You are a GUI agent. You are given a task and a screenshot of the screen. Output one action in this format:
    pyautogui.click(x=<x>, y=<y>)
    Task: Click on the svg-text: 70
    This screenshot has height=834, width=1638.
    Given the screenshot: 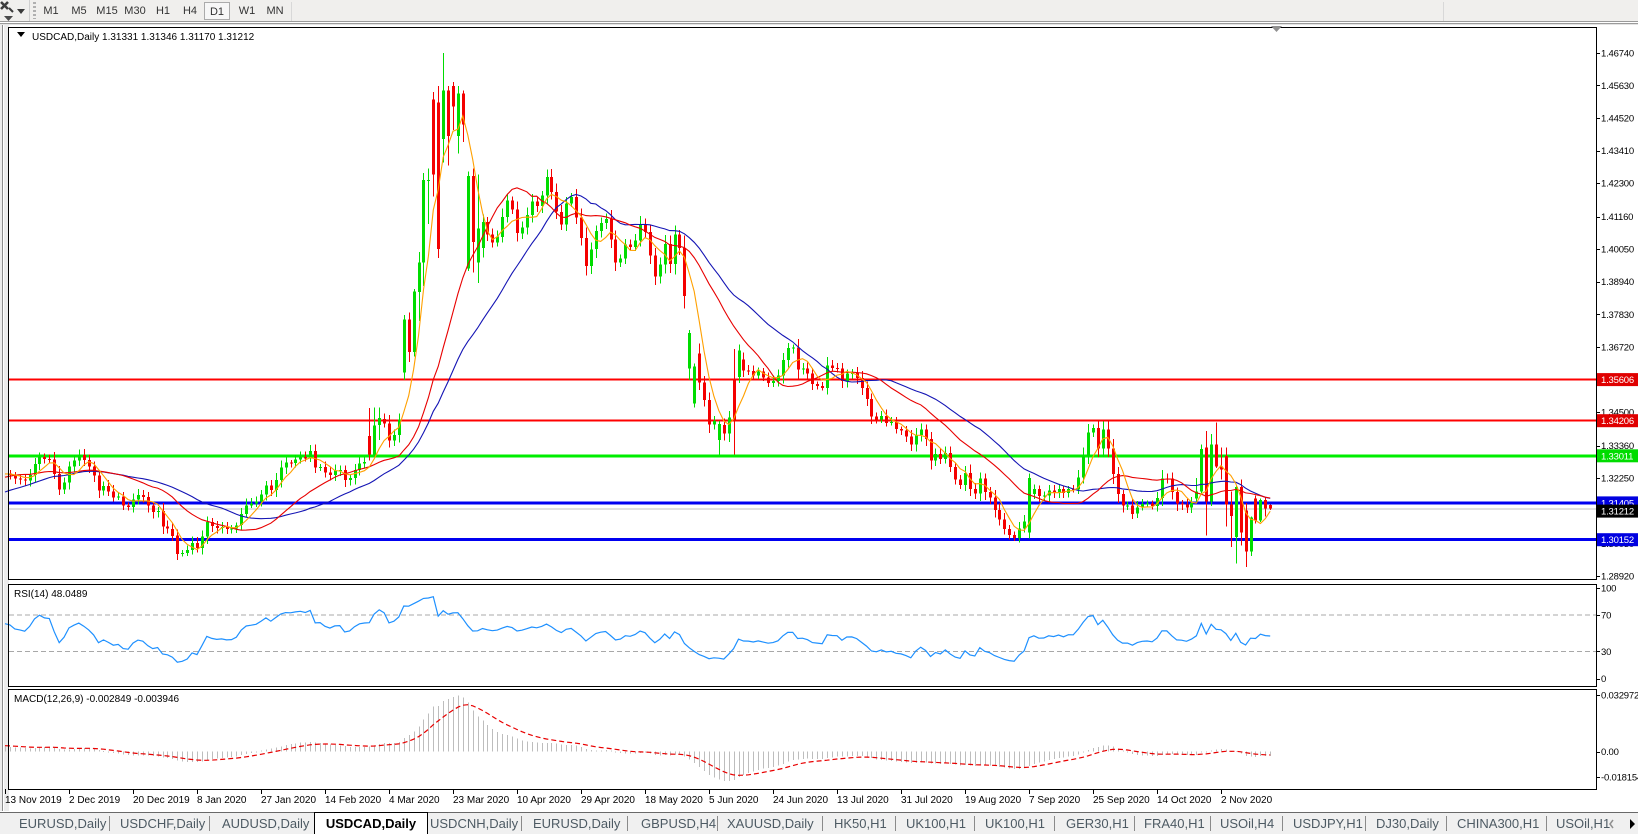 What is the action you would take?
    pyautogui.click(x=1606, y=616)
    